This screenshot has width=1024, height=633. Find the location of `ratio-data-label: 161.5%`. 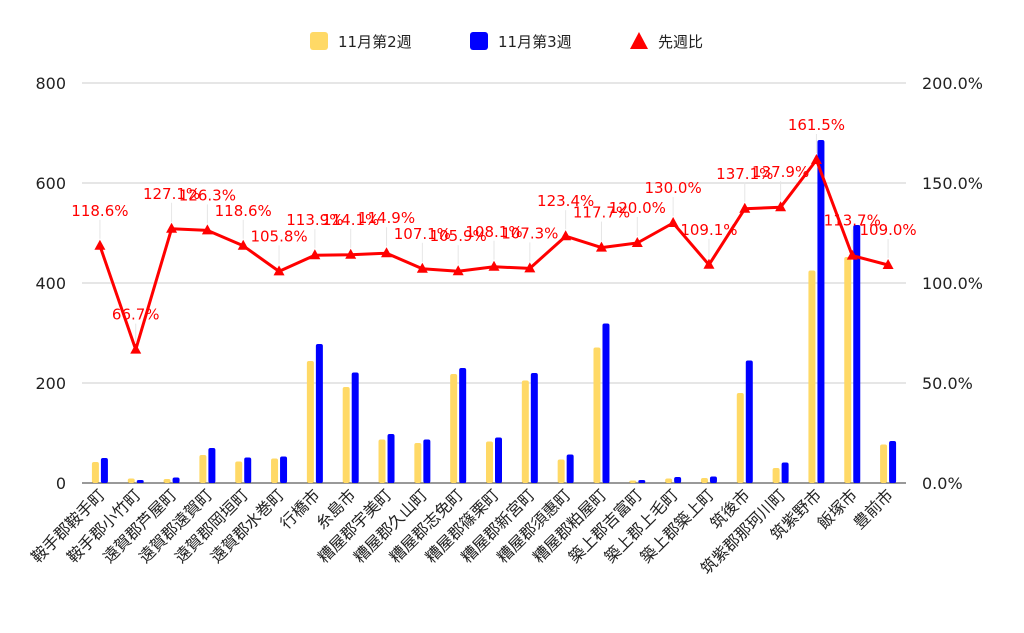

ratio-data-label: 161.5% is located at coordinates (816, 125).